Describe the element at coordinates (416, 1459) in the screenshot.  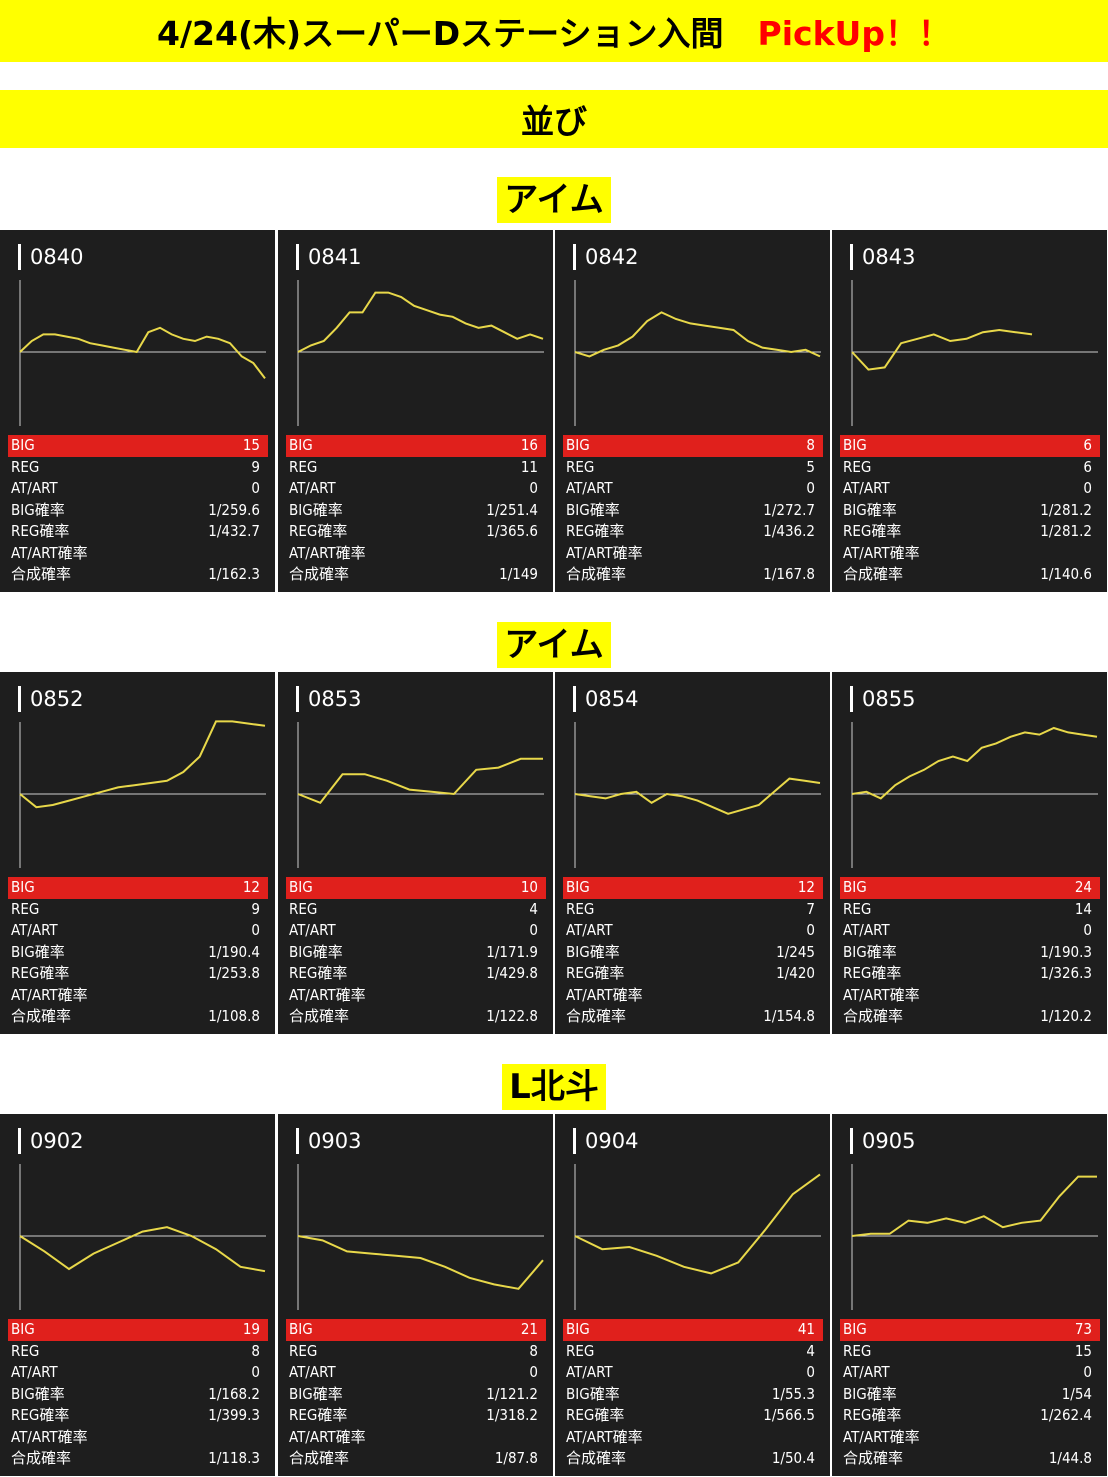
I see `stat-row-total-rate: 合成確率 1/87.8` at that location.